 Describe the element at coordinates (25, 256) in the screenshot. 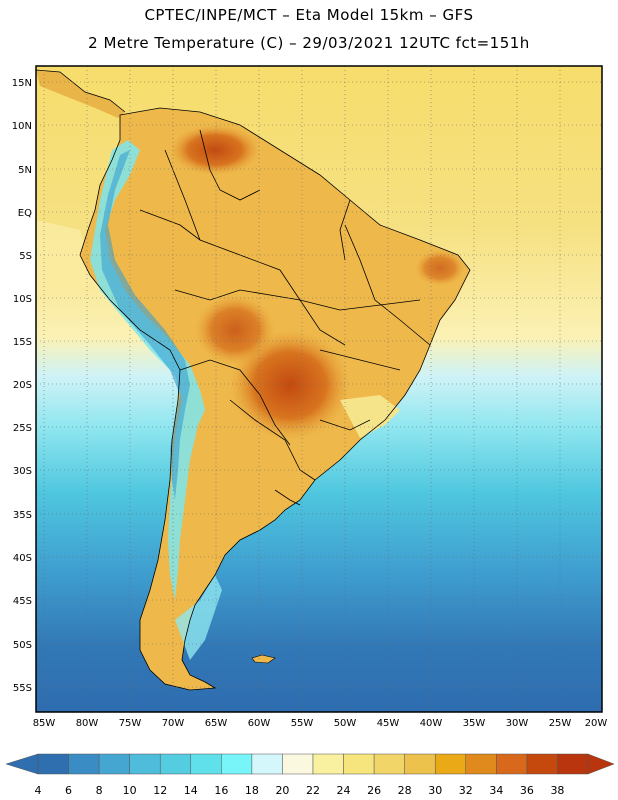

I see `lat-label: 5S` at that location.